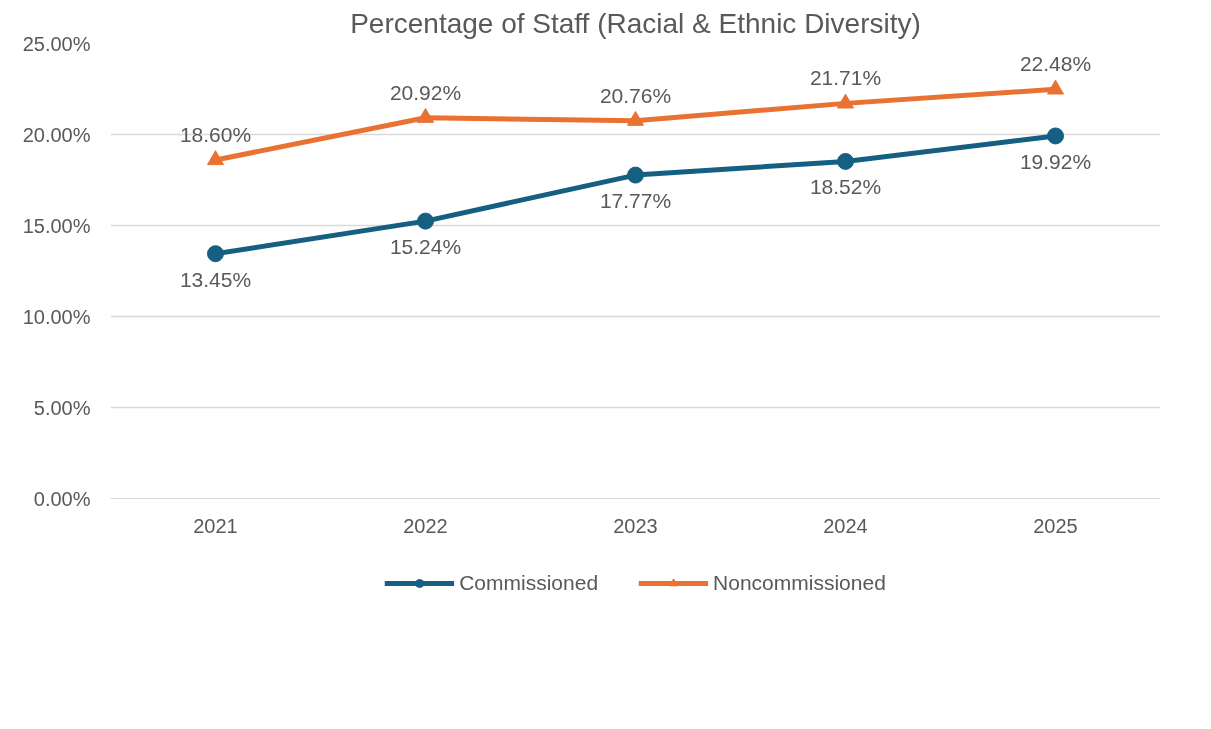 This screenshot has width=1211, height=729. What do you see at coordinates (1055, 64) in the screenshot?
I see `data-label: 22.48%` at bounding box center [1055, 64].